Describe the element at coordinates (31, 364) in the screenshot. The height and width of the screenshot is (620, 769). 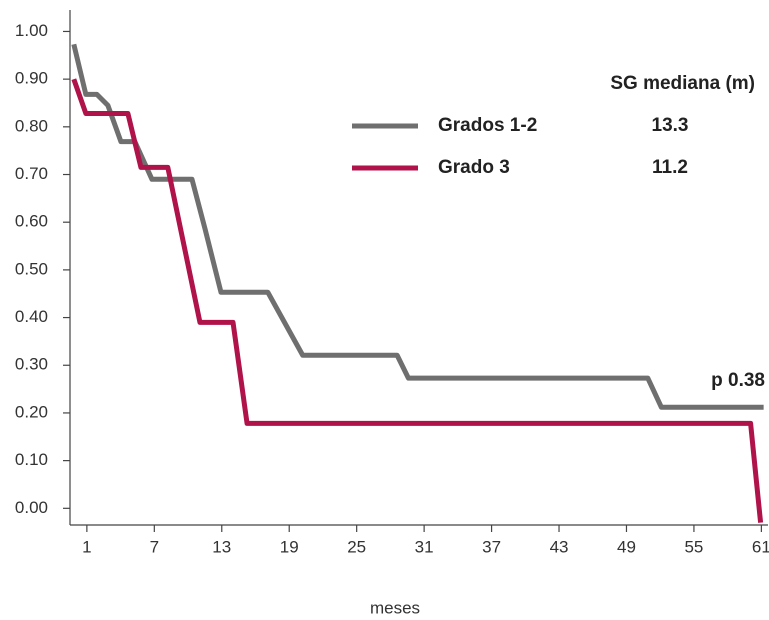
I see `y-tick-label: 0.30` at that location.